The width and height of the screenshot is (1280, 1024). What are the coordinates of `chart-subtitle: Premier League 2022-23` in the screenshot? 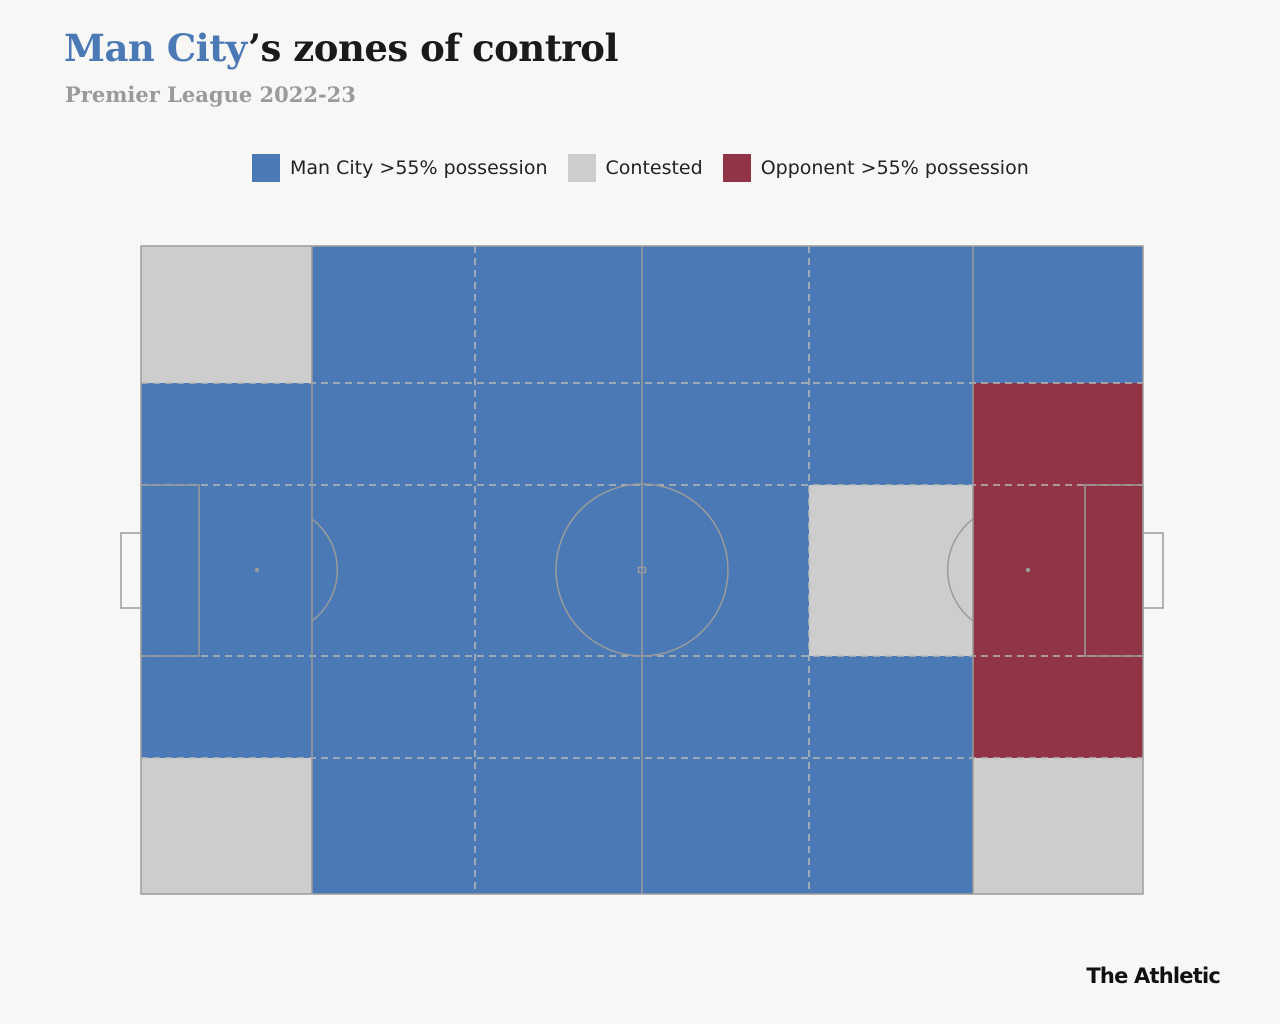 It's located at (210, 94).